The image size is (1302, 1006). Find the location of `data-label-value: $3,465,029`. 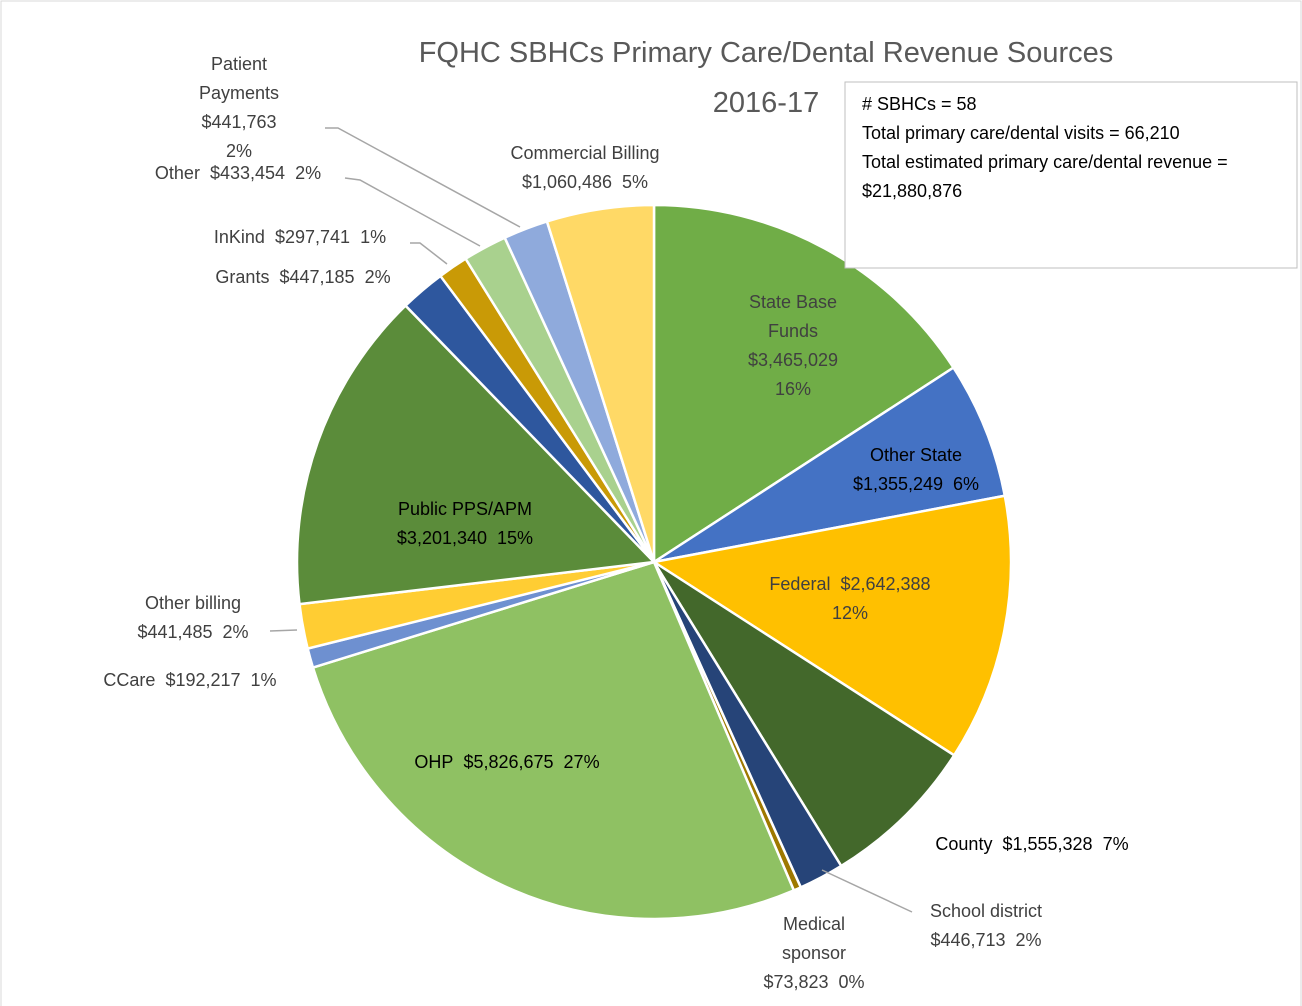

data-label-value: $3,465,029 is located at coordinates (793, 360).